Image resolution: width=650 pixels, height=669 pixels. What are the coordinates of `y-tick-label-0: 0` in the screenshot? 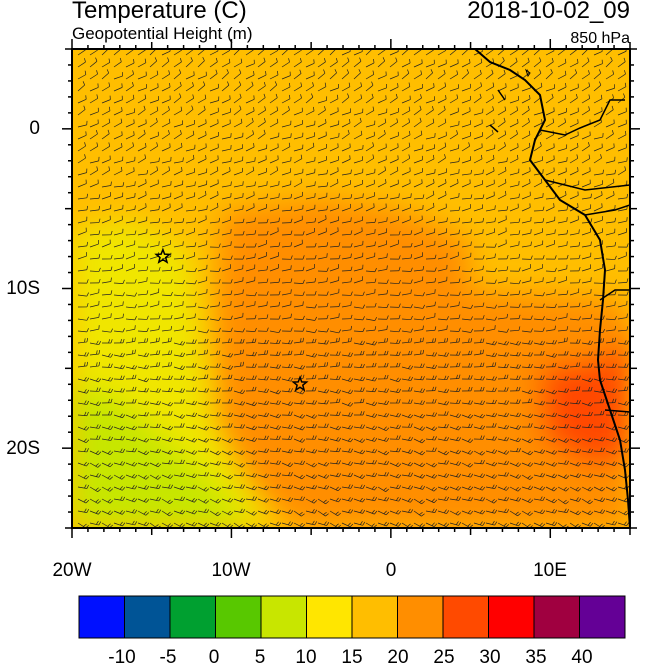 It's located at (20, 129).